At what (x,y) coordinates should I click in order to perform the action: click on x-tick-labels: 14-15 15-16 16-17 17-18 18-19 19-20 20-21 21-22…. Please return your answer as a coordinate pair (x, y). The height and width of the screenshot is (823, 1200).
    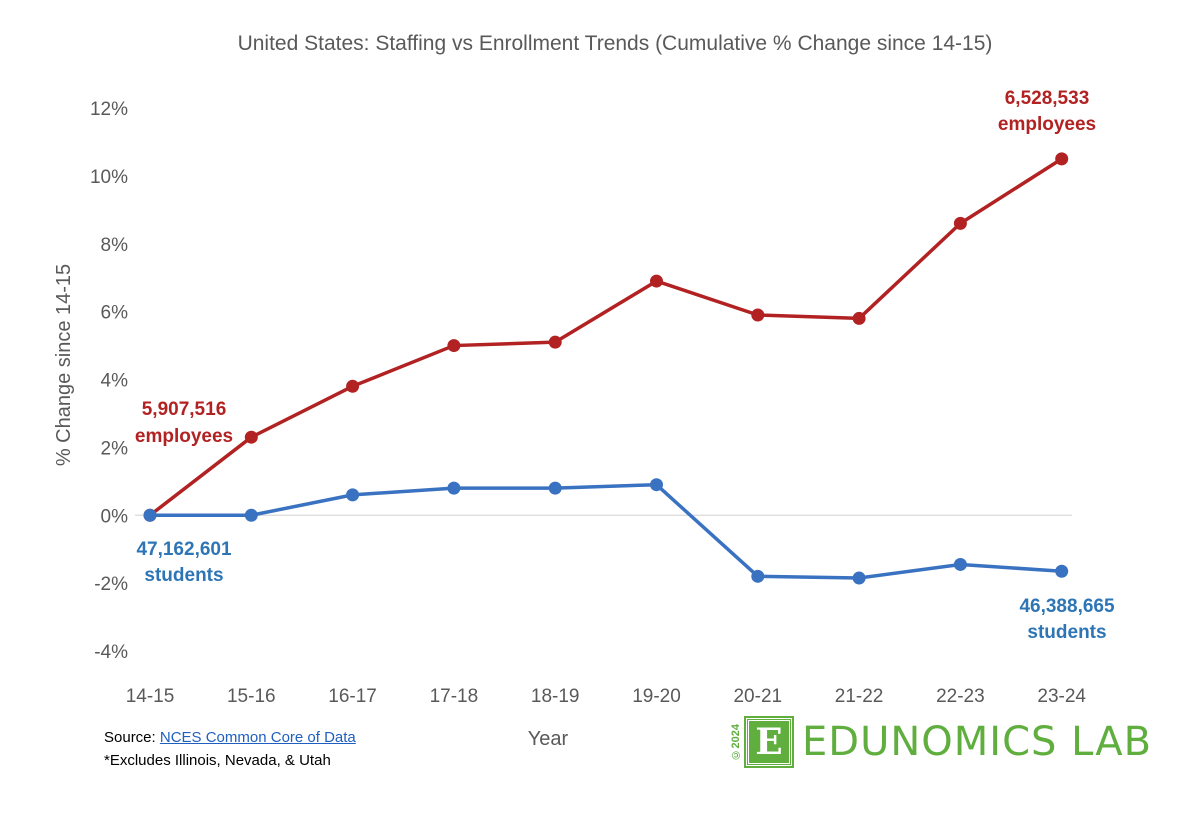
    Looking at the image, I should click on (606, 696).